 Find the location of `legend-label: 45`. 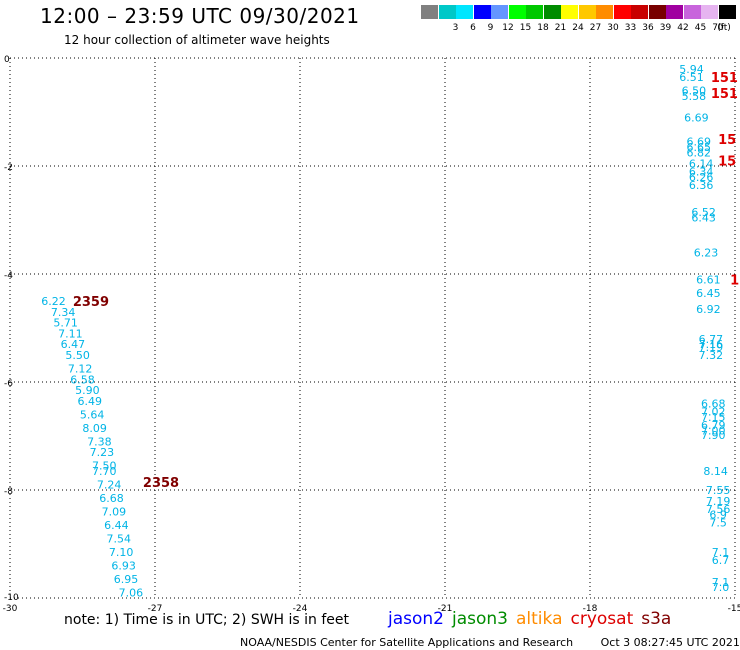

legend-label: 45 is located at coordinates (700, 28).